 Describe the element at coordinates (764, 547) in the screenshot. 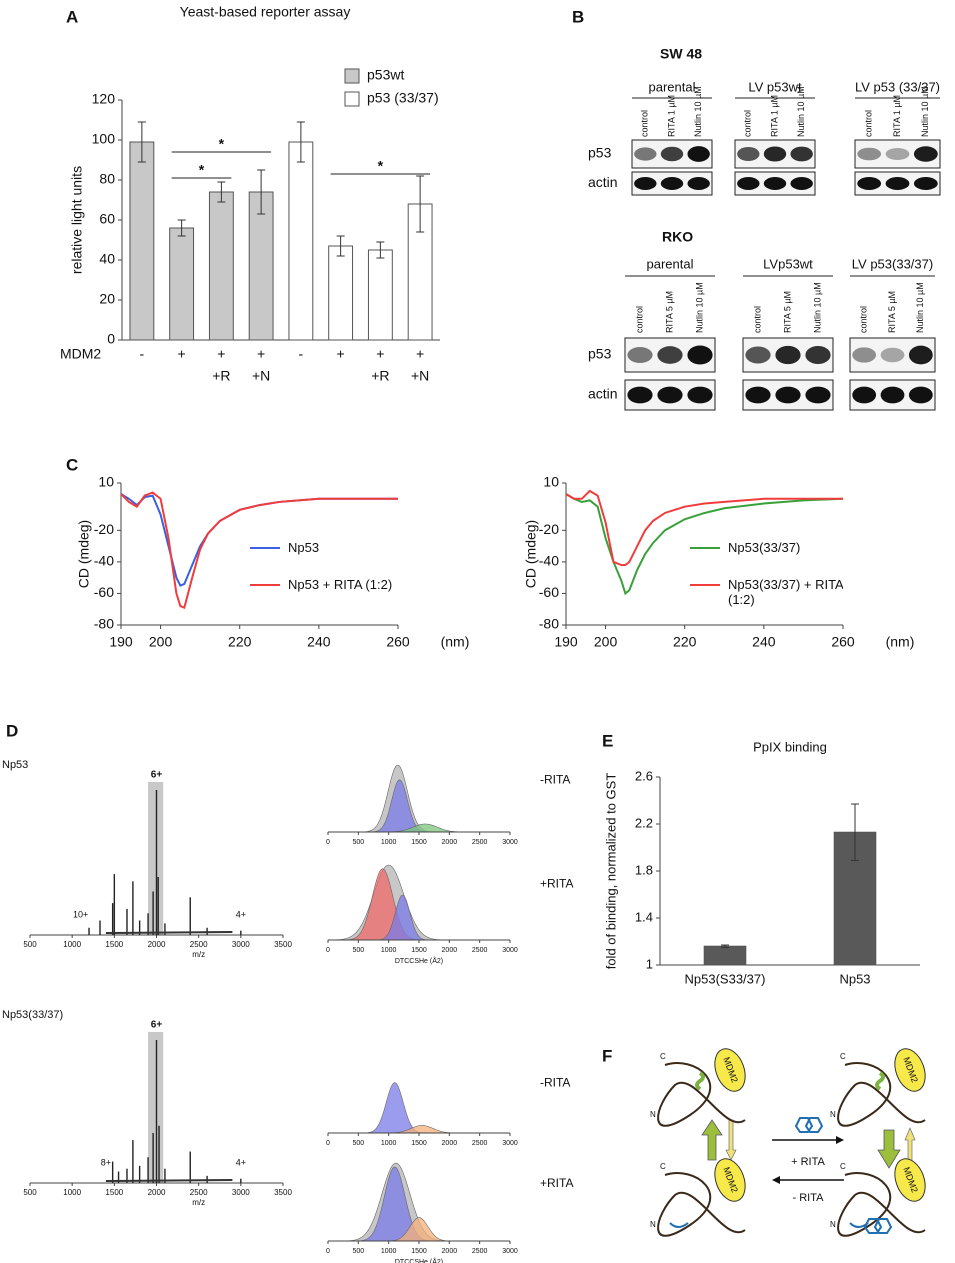

I see `legend-label-box: Np53(33/37)` at that location.